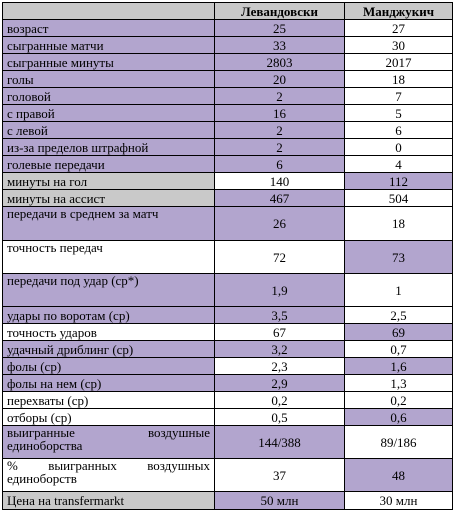  Describe the element at coordinates (12, 465) in the screenshot. I see `row-label-word: %` at that location.